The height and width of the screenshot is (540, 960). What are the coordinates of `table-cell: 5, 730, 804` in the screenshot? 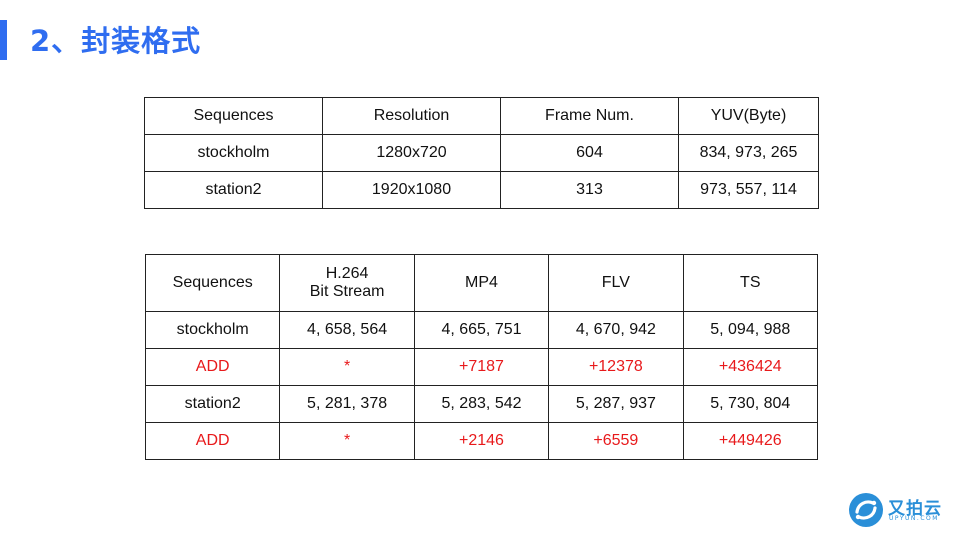 It's located at (750, 404).